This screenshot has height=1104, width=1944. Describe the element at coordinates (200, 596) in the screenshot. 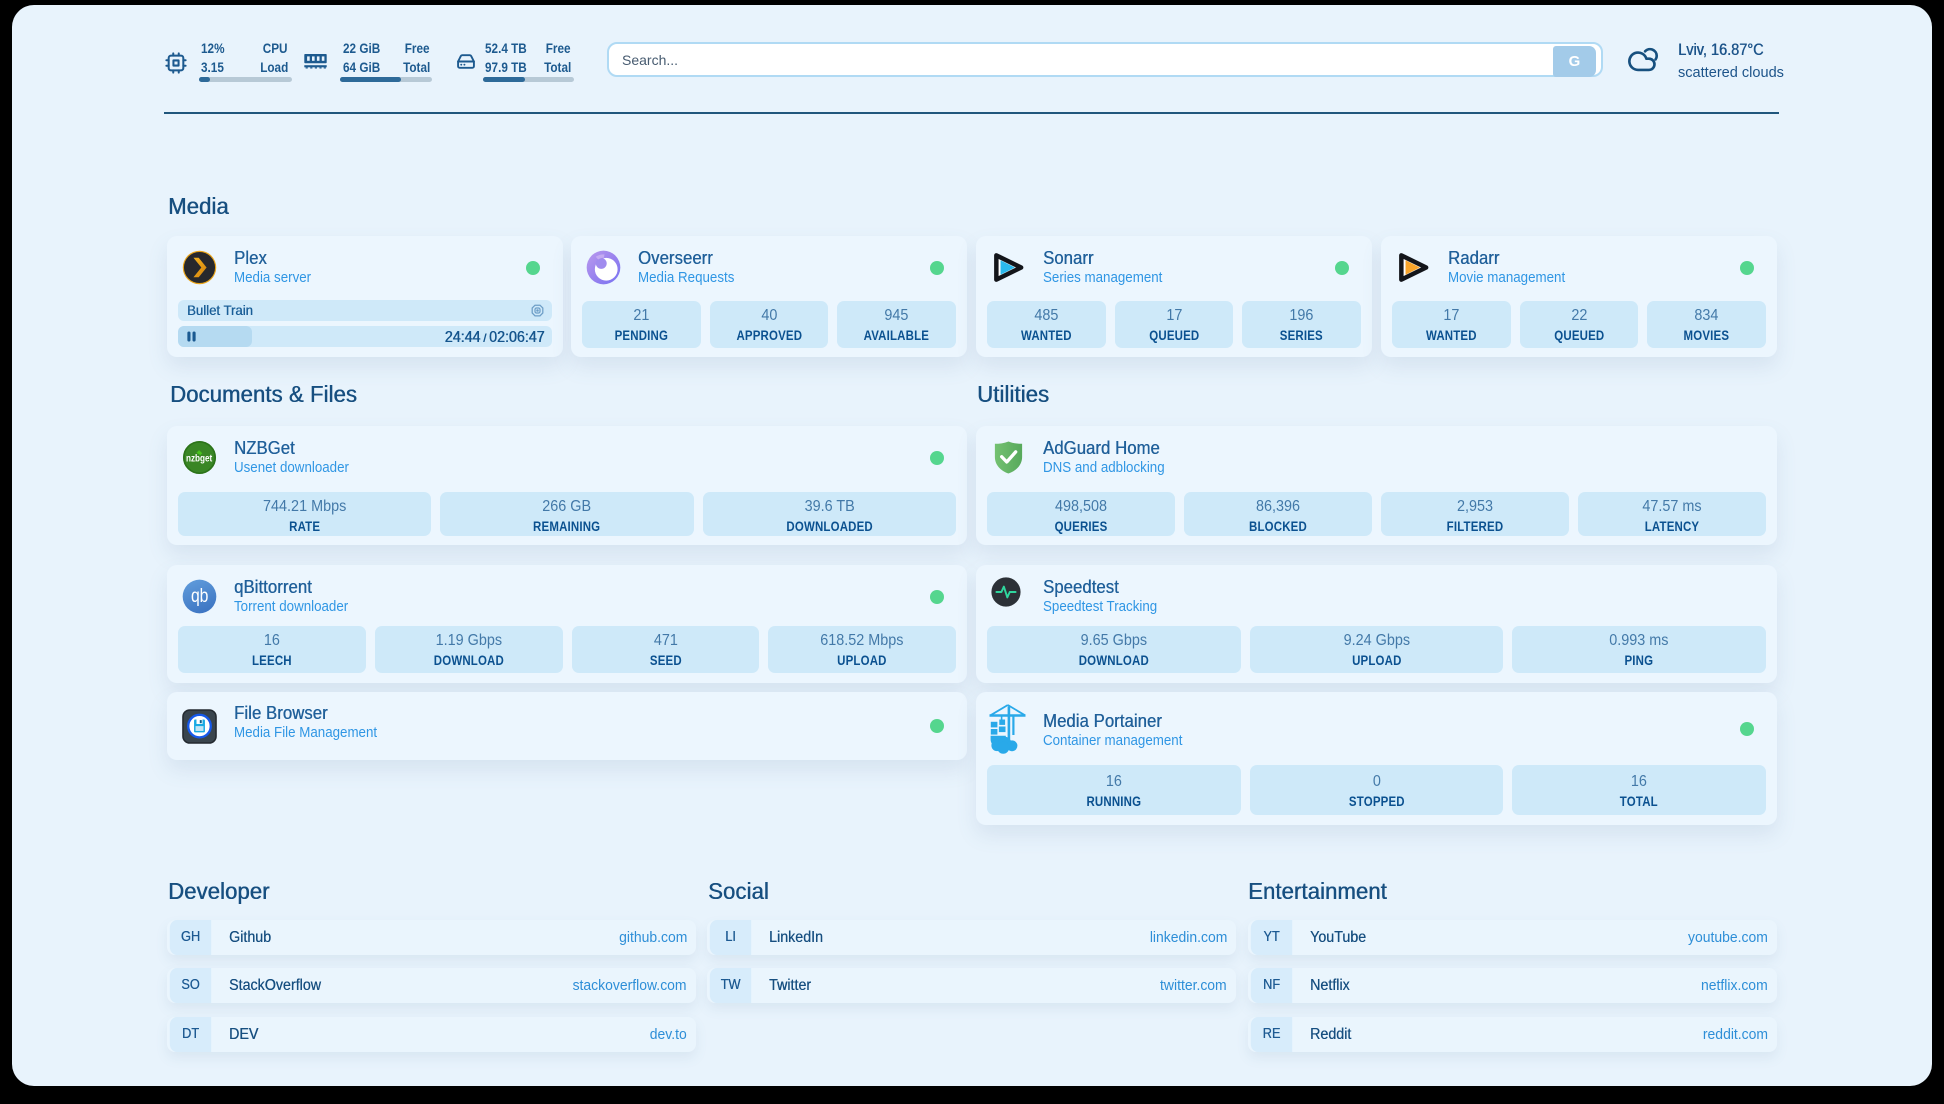

I see `svg-text: qb` at that location.